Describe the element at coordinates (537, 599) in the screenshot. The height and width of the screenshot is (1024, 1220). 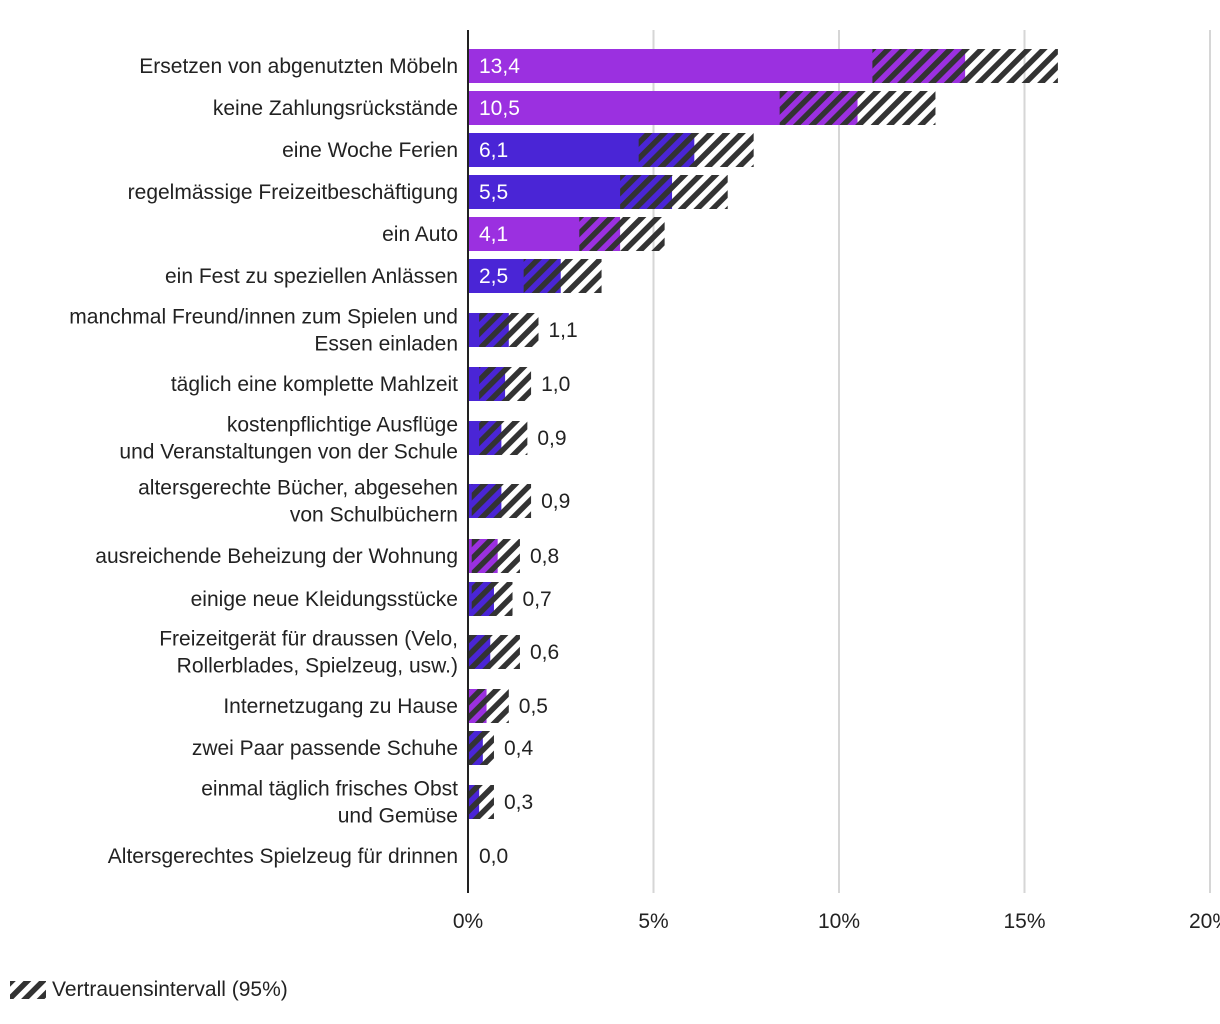
I see `value-label: 0,7` at that location.